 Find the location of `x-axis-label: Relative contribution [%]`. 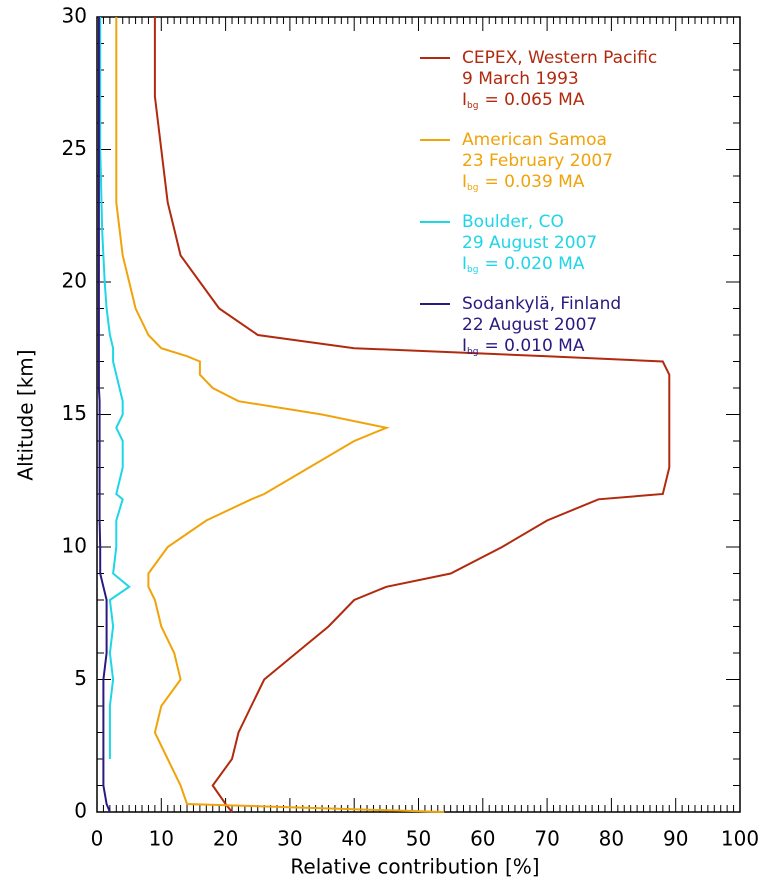

x-axis-label: Relative contribution [%] is located at coordinates (414, 867).